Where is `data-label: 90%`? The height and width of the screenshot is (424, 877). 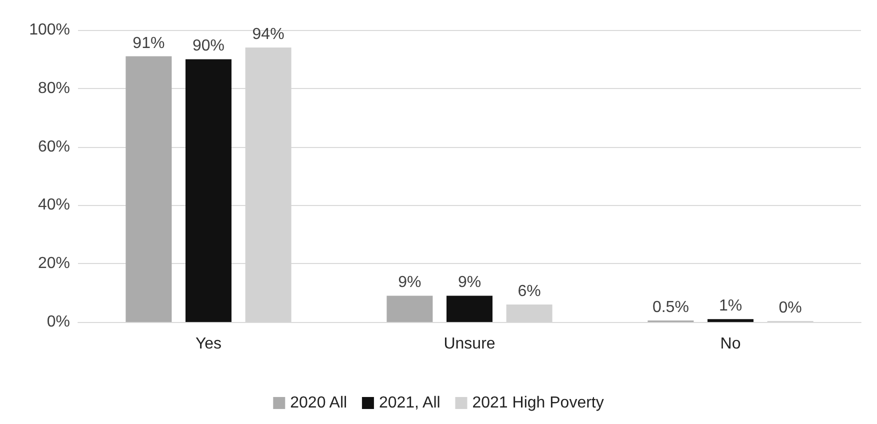 data-label: 90% is located at coordinates (208, 46).